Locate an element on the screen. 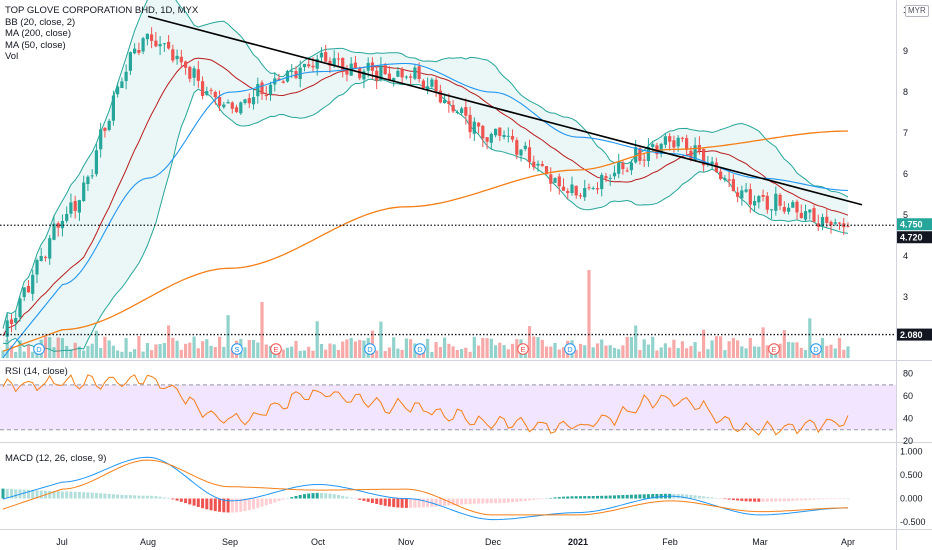  rsi-tick-label: 20 is located at coordinates (908, 441).